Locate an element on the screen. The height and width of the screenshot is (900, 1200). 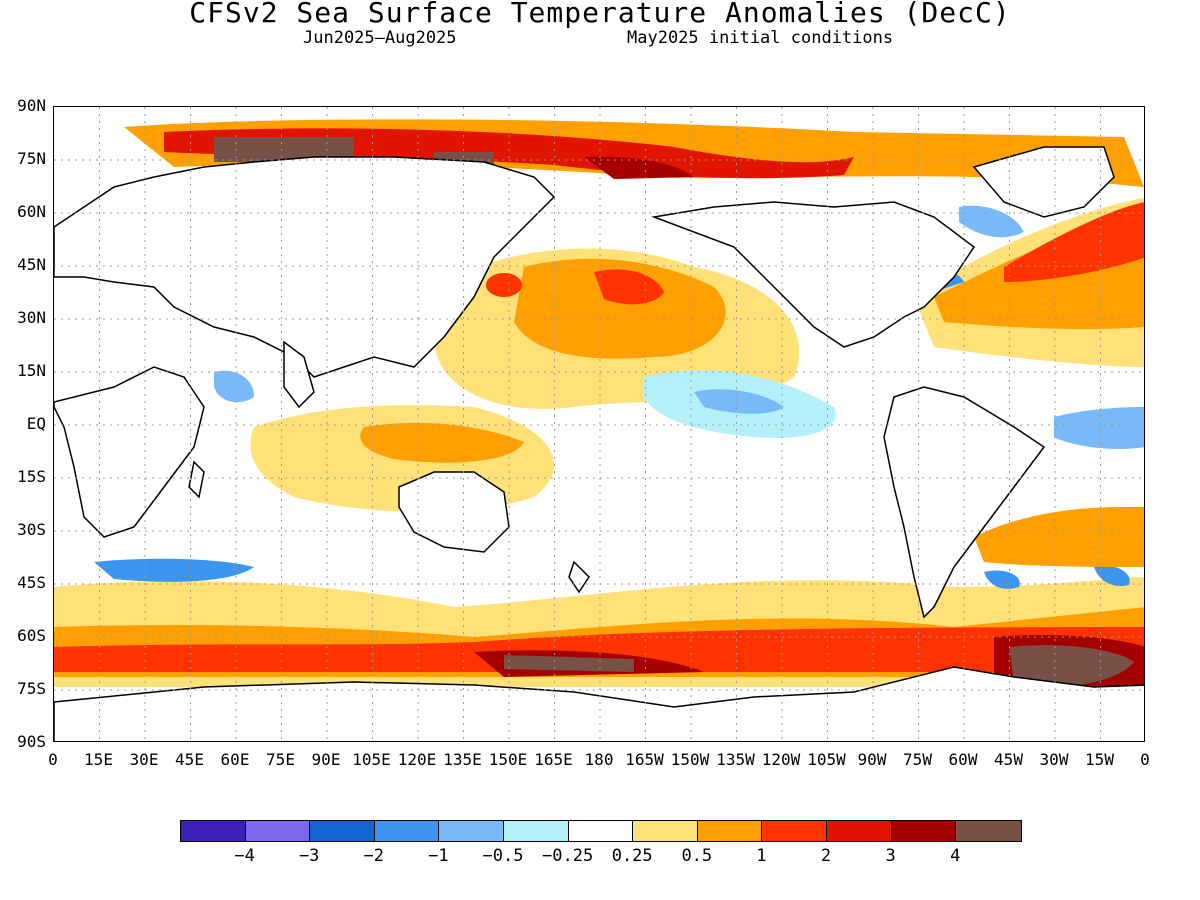
colorbar-label: −4 is located at coordinates (244, 856).